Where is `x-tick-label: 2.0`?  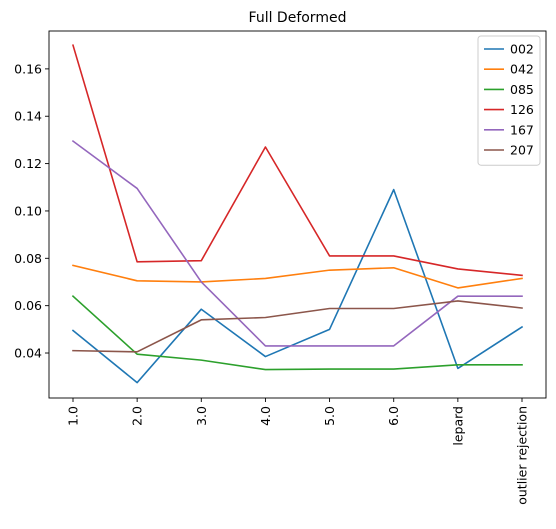
x-tick-label: 2.0 is located at coordinates (137, 416).